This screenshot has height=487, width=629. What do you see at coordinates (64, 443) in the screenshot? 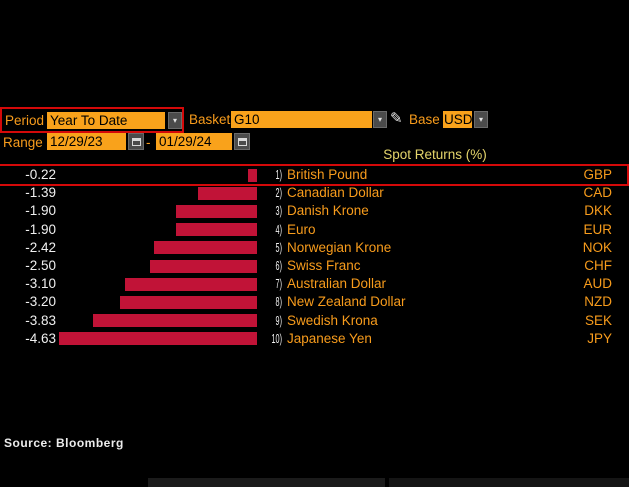
I see `source-attribution: Source: Bloomberg` at bounding box center [64, 443].